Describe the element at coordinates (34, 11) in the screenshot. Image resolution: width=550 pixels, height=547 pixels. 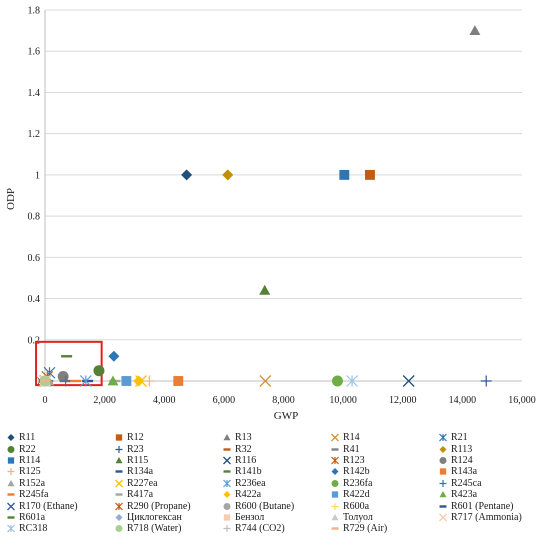
I see `y-tick-label: 1.8` at that location.